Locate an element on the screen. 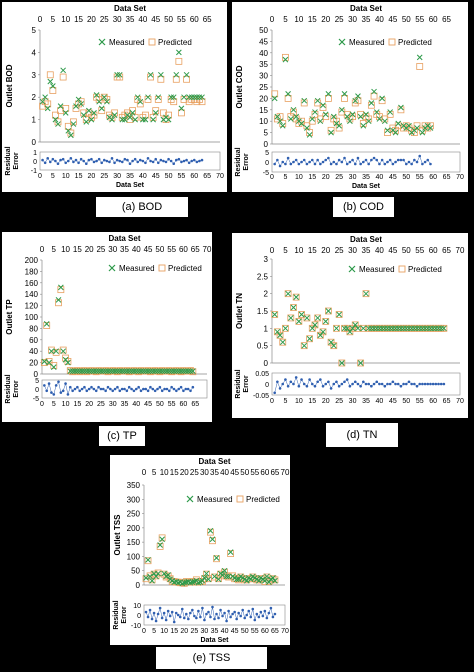  y-tick-label: 1 is located at coordinates (266, 328).